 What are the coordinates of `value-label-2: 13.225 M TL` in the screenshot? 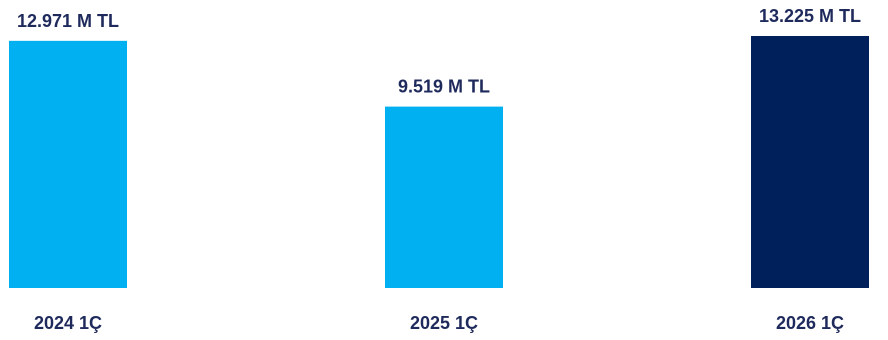 It's located at (810, 16).